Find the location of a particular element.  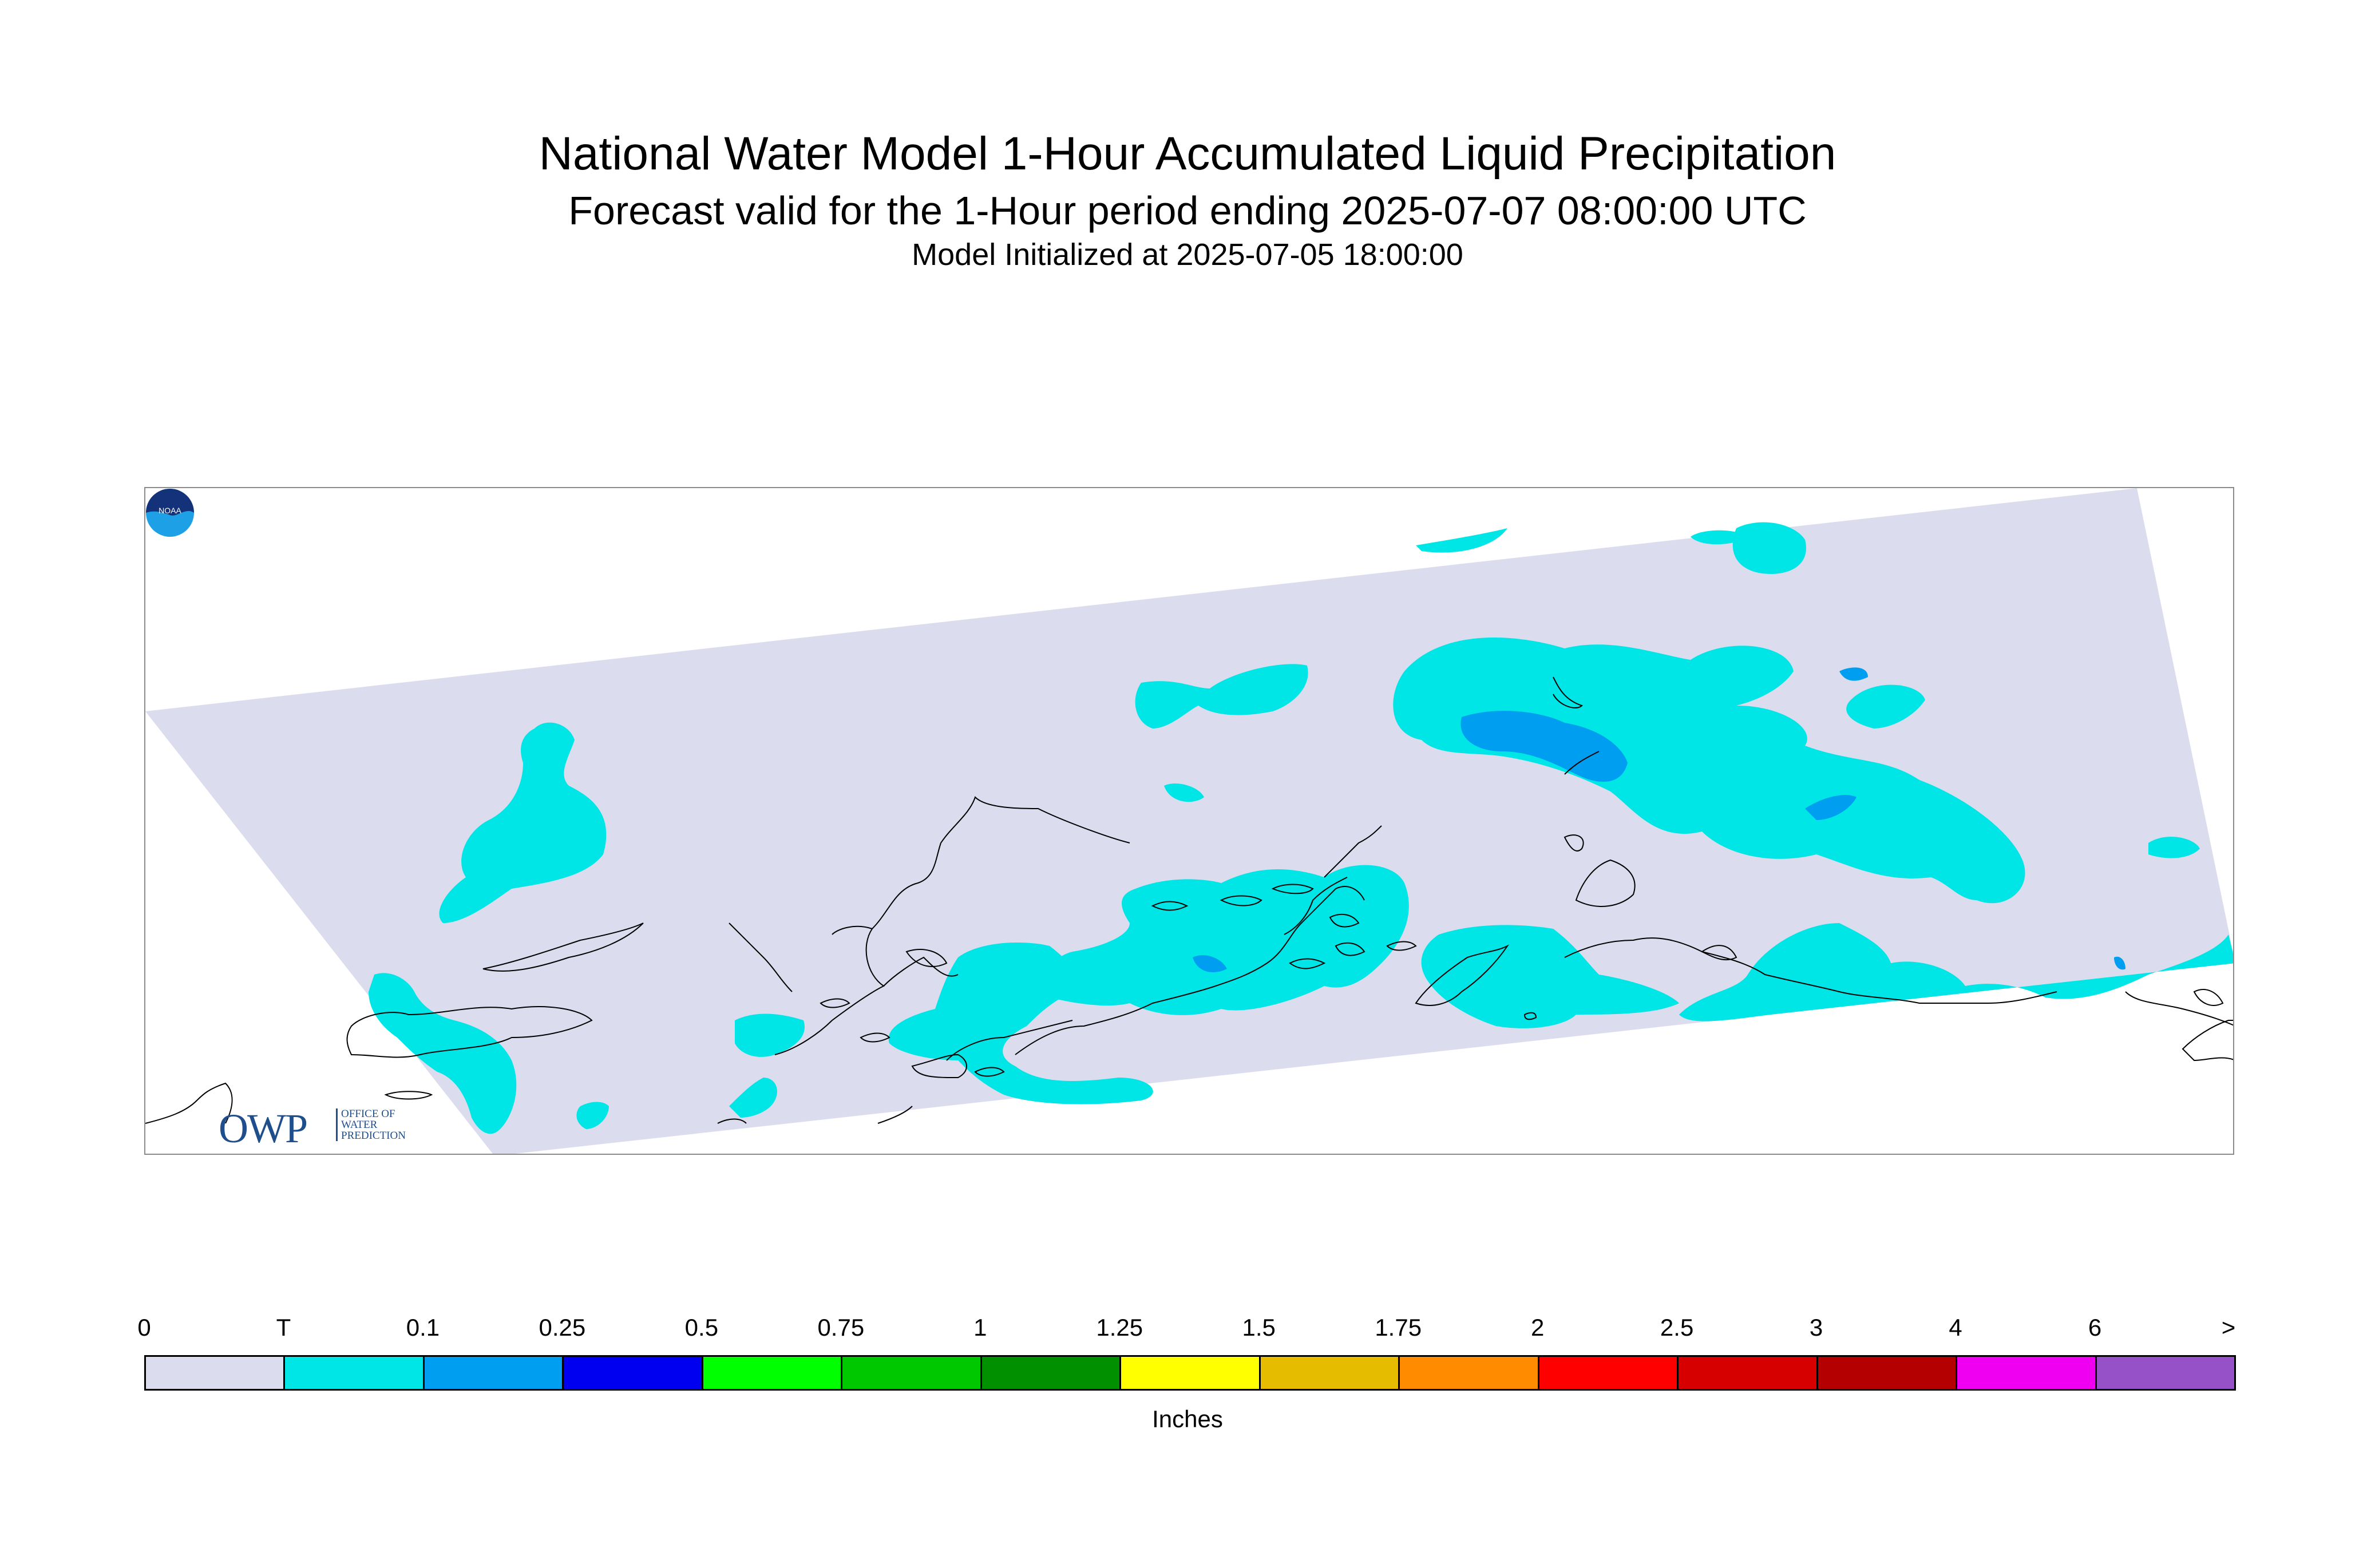

legend-tick-label: 1.5 is located at coordinates (1259, 1327).